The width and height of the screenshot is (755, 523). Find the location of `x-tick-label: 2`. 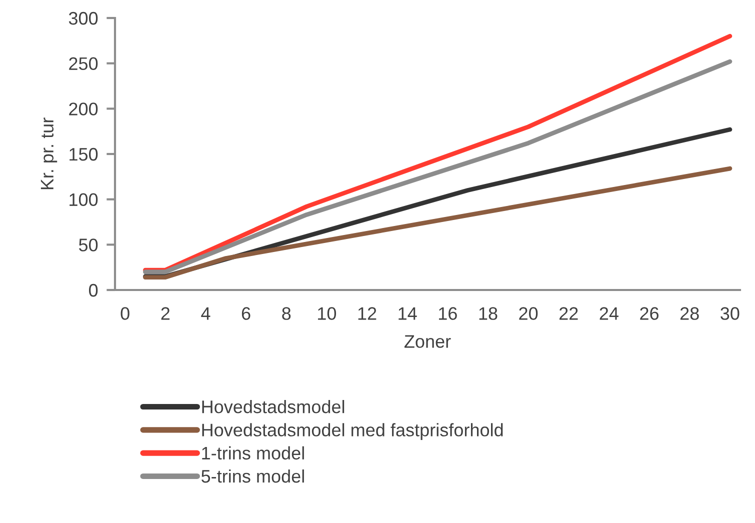

x-tick-label: 2 is located at coordinates (165, 313).